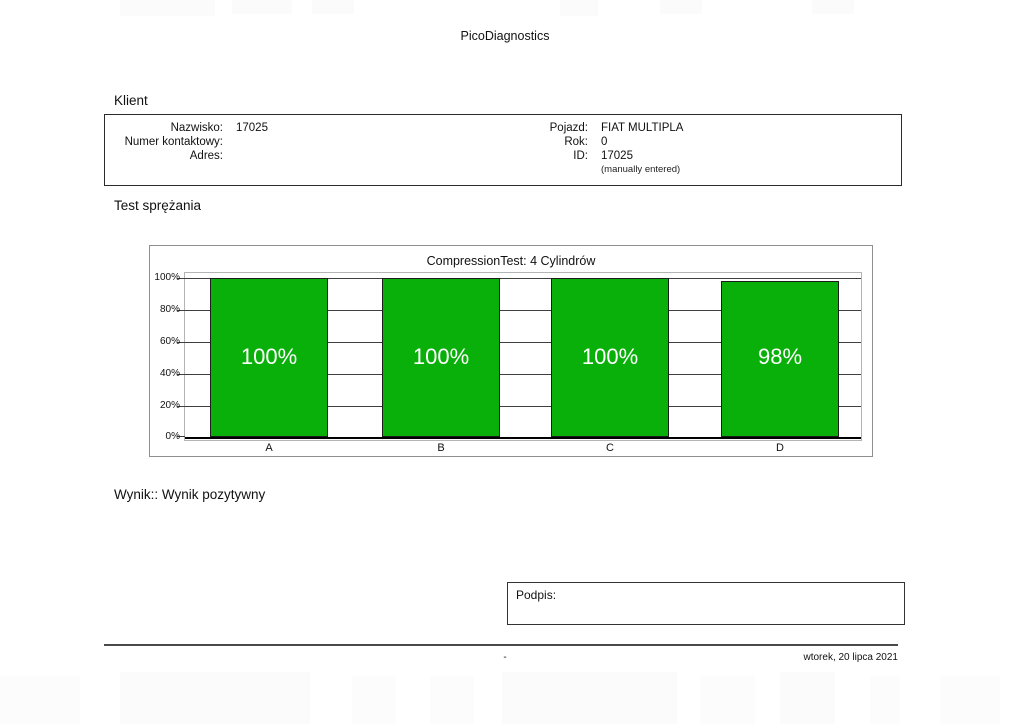  What do you see at coordinates (706, 603) in the screenshot?
I see `signature-box: Podpis:` at bounding box center [706, 603].